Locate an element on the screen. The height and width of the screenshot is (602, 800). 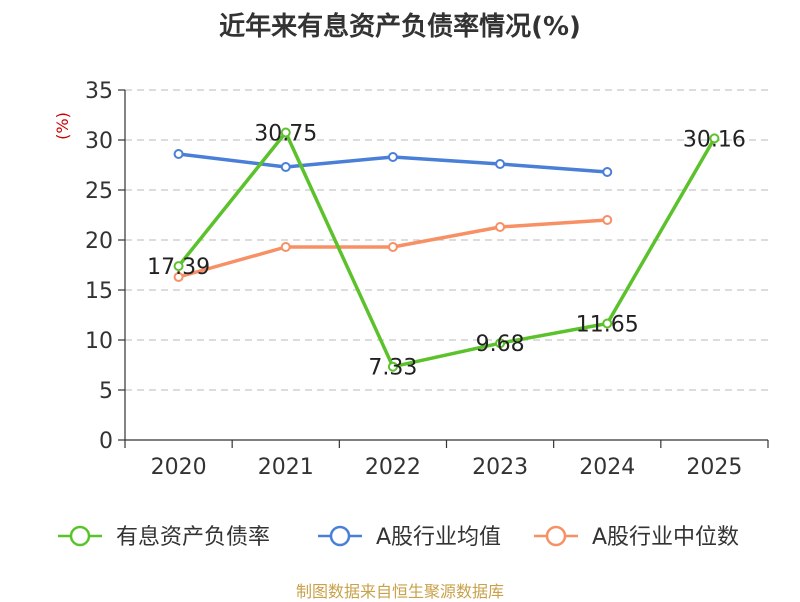
y-tick-label: 0 is located at coordinates (106, 441).